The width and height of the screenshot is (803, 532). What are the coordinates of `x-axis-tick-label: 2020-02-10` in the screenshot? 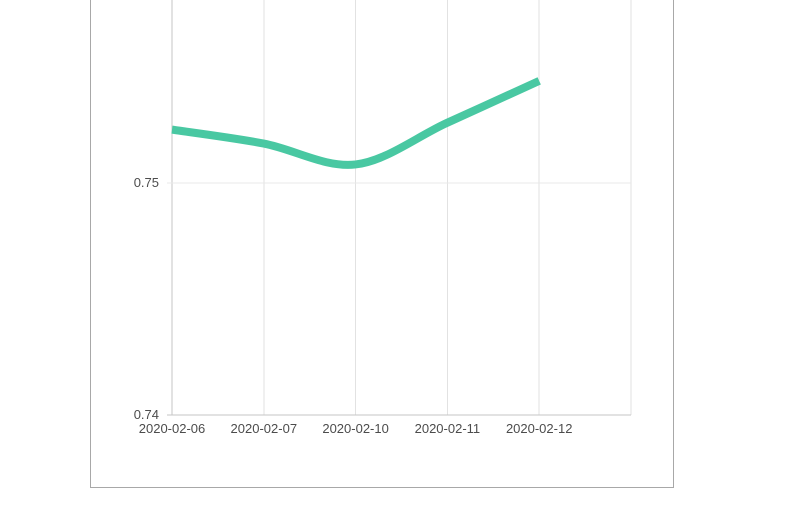 It's located at (355, 428).